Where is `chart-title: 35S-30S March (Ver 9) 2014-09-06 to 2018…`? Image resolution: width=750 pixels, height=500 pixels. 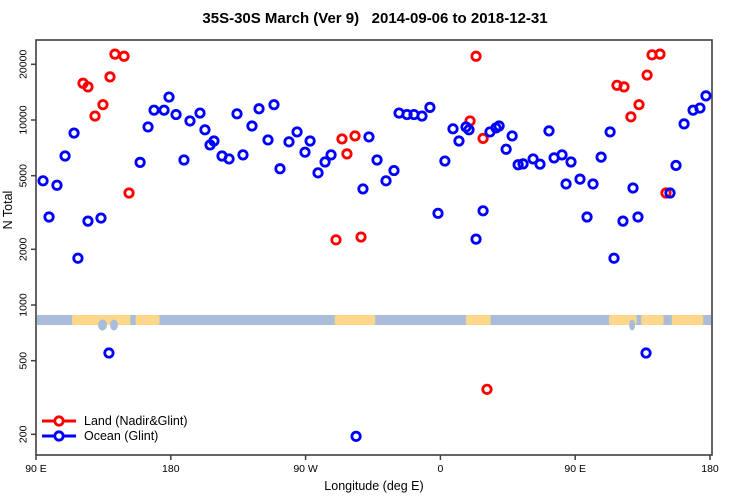
chart-title: 35S-30S March (Ver 9) 2014-09-06 to 2018… is located at coordinates (375, 18).